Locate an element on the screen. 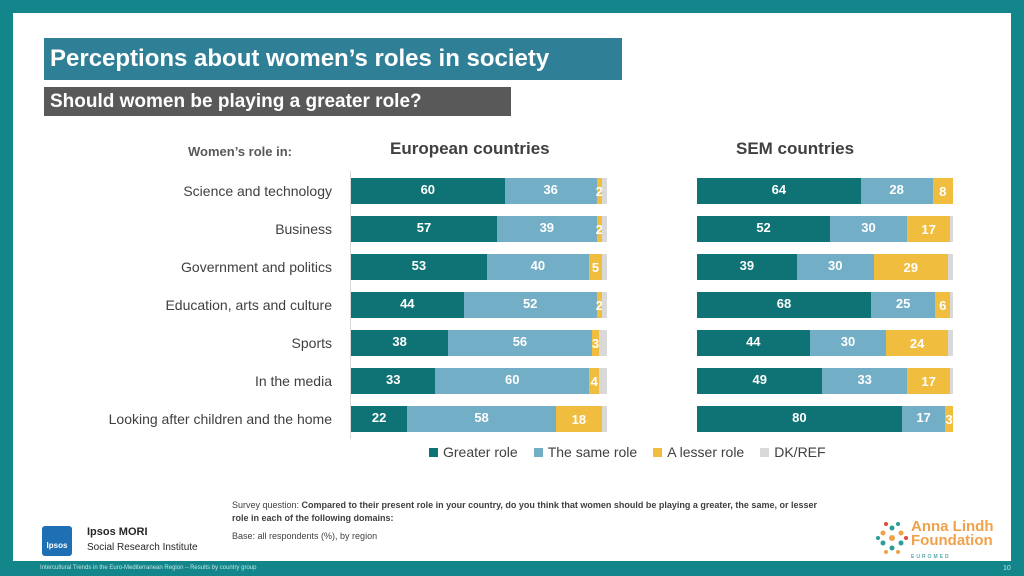 This screenshot has height=576, width=1024. category-label: In the media is located at coordinates (293, 381).